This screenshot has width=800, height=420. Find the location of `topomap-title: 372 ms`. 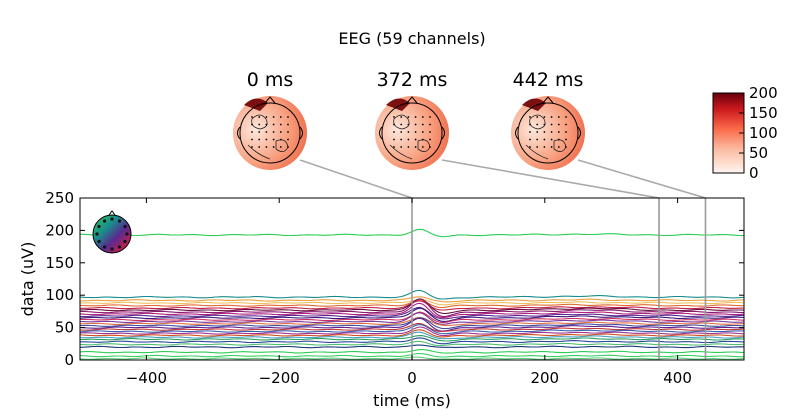

topomap-title: 372 ms is located at coordinates (412, 80).